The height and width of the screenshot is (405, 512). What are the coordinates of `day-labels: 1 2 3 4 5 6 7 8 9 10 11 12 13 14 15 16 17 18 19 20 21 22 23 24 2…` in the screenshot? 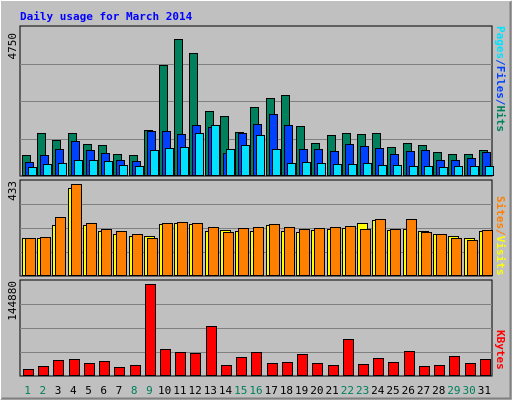 It's located at (257, 390).